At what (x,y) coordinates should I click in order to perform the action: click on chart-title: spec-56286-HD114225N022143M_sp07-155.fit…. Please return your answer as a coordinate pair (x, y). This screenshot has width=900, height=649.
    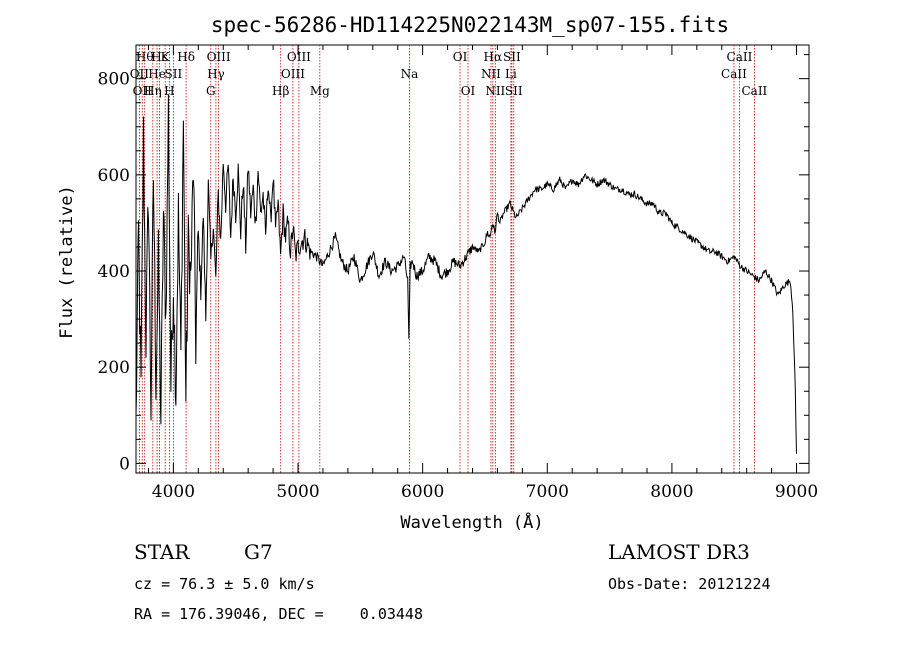
    Looking at the image, I should click on (470, 25).